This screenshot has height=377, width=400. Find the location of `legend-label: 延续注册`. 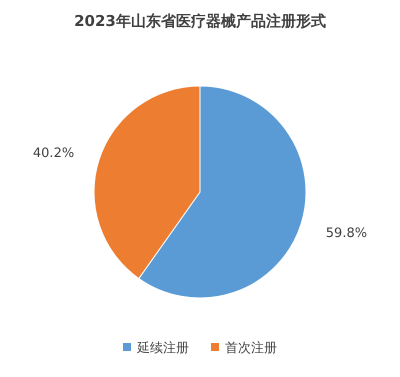

legend-label: 延续注册 is located at coordinates (162, 348).